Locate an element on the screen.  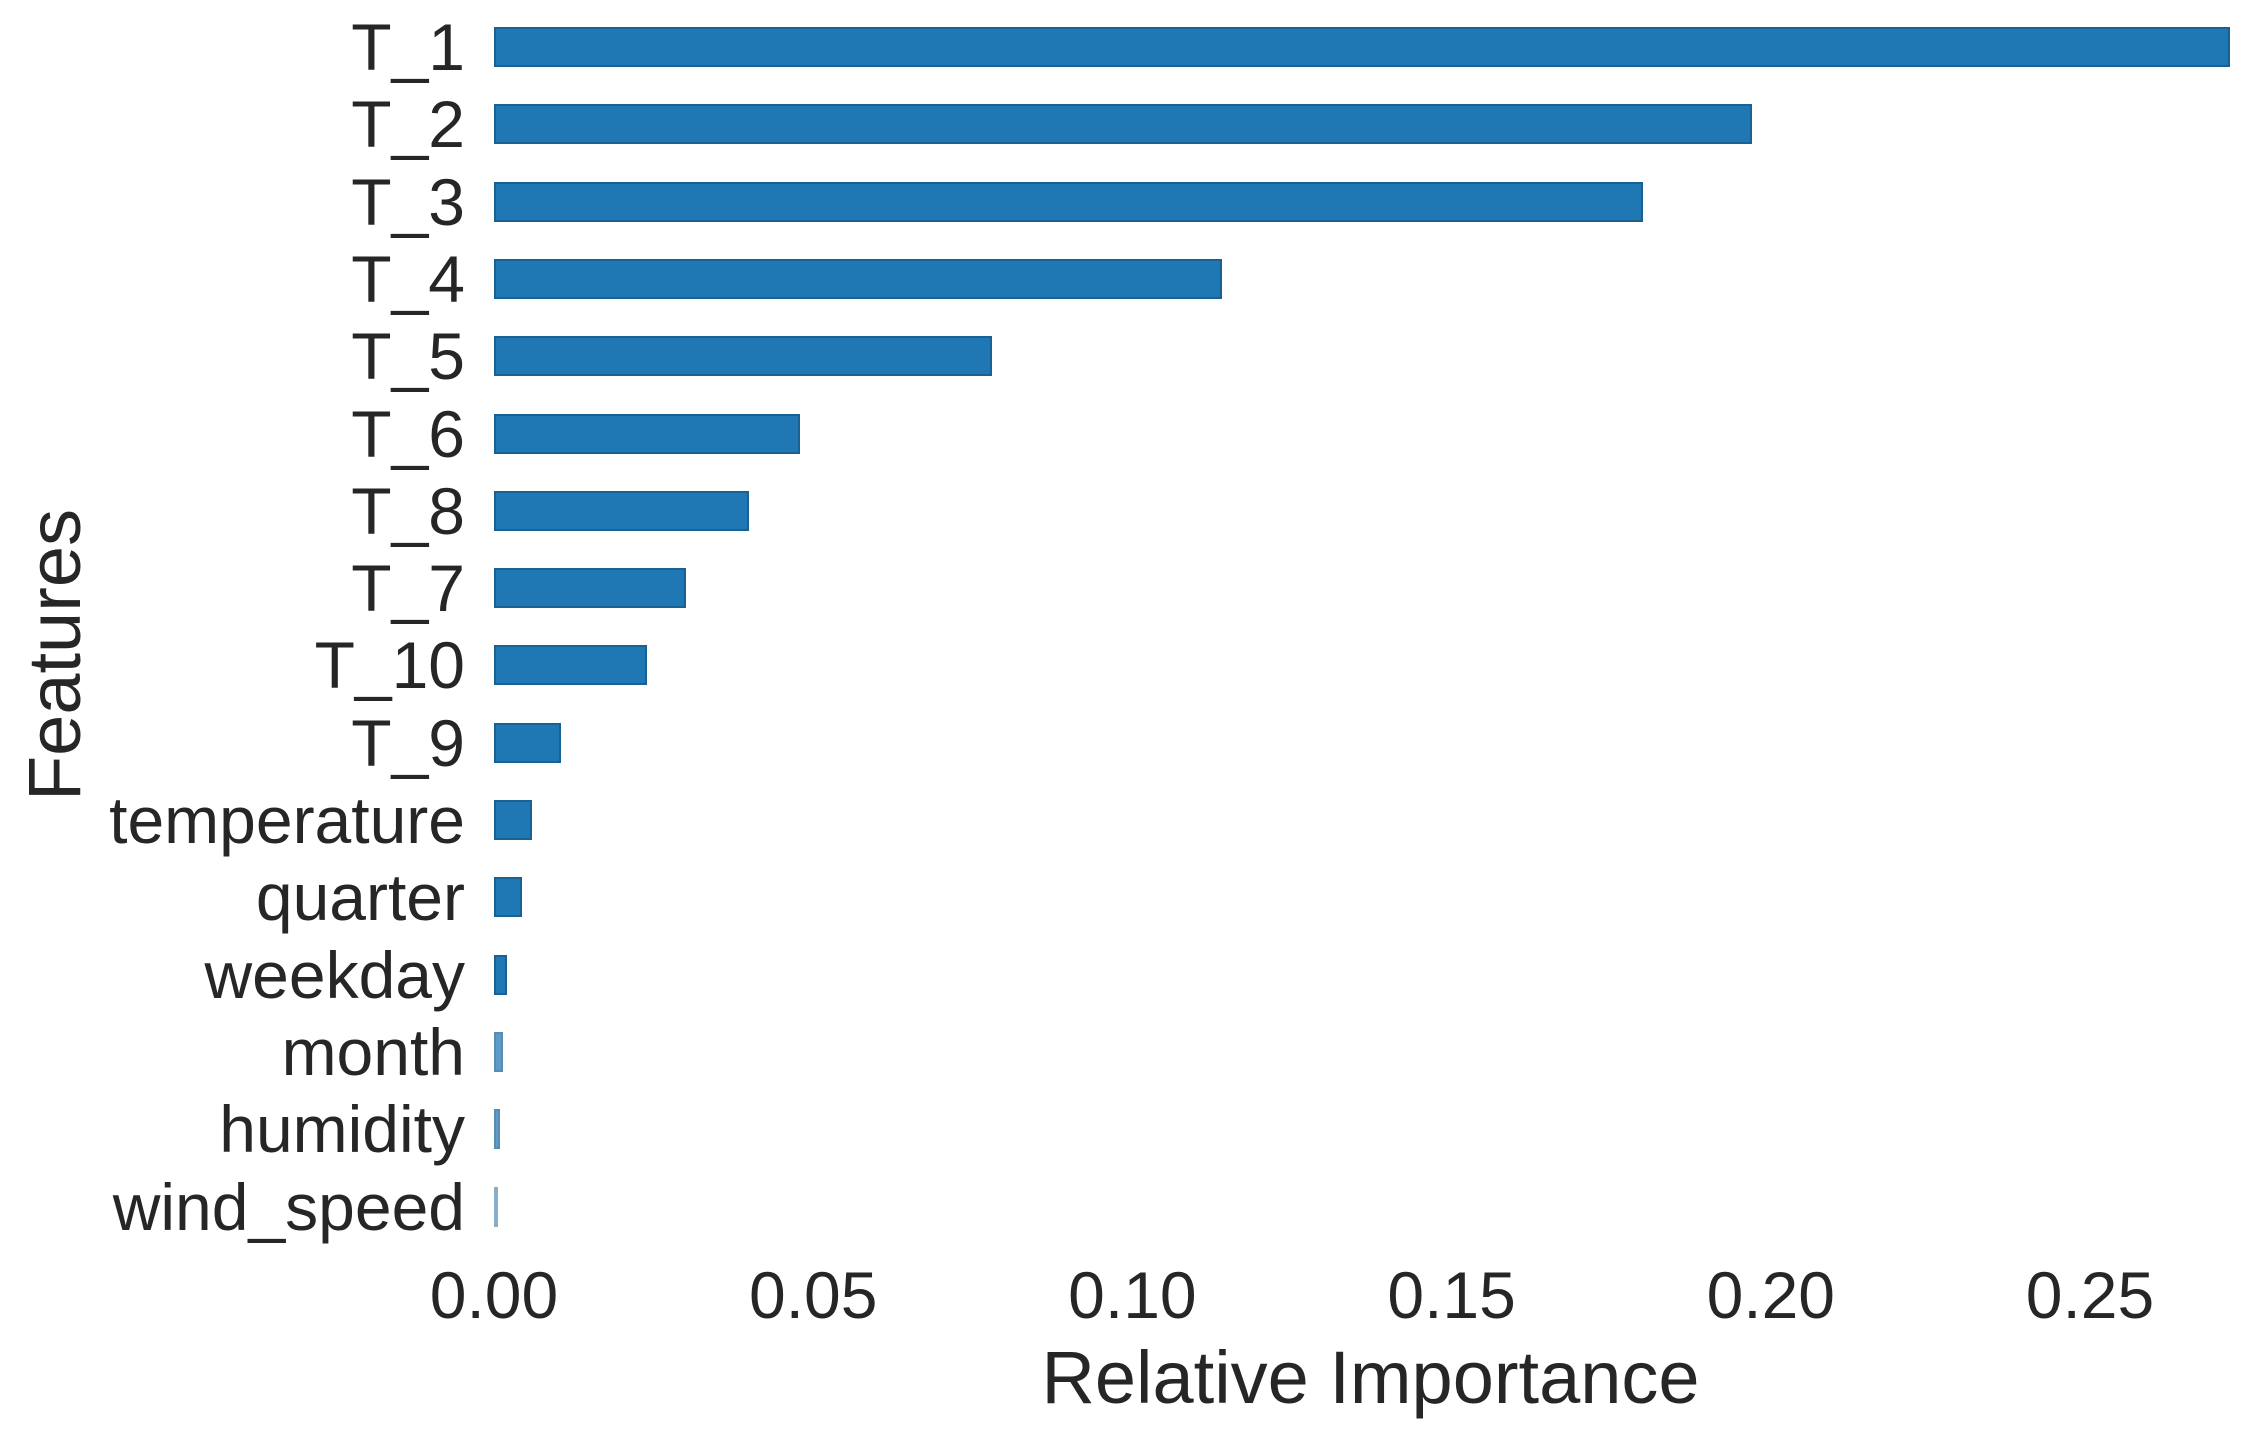
xtick-label-0.20: 0.20 is located at coordinates (1771, 1295).